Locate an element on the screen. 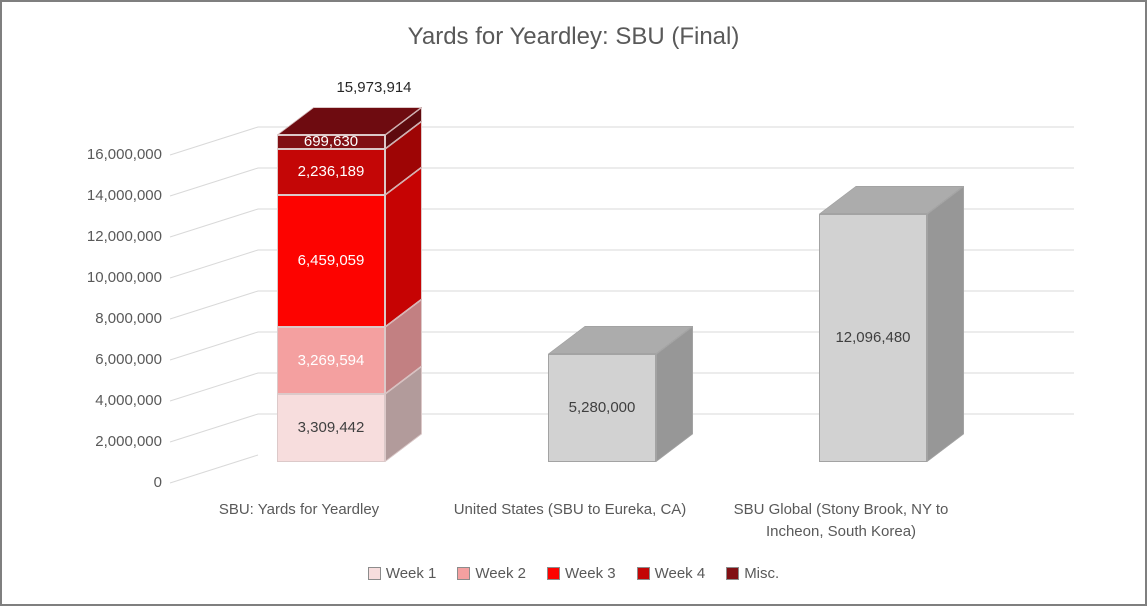 This screenshot has width=1147, height=606. bar-value-label: 3,269,594 is located at coordinates (331, 360).